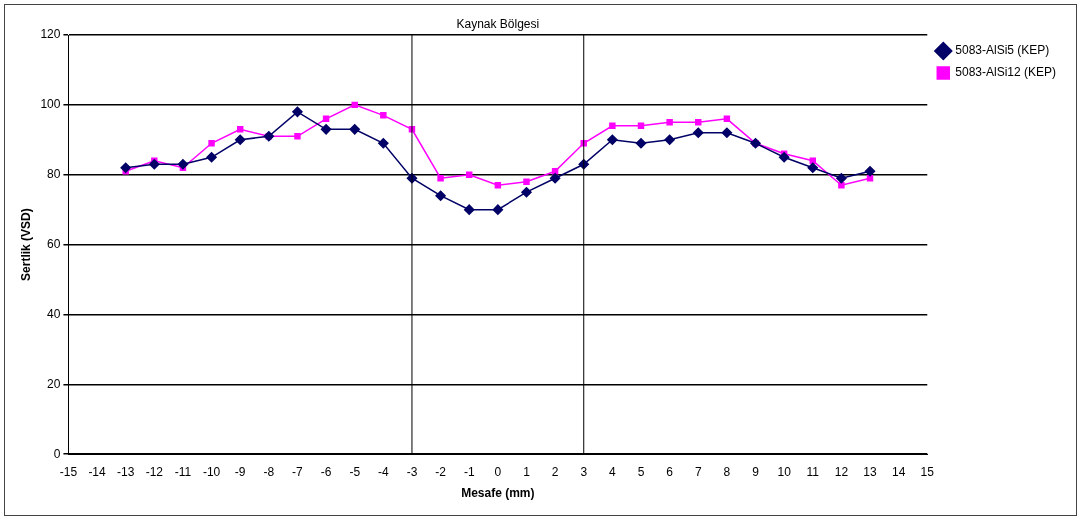 The image size is (1081, 520). I want to click on y-tick-label: 0, so click(57, 453).